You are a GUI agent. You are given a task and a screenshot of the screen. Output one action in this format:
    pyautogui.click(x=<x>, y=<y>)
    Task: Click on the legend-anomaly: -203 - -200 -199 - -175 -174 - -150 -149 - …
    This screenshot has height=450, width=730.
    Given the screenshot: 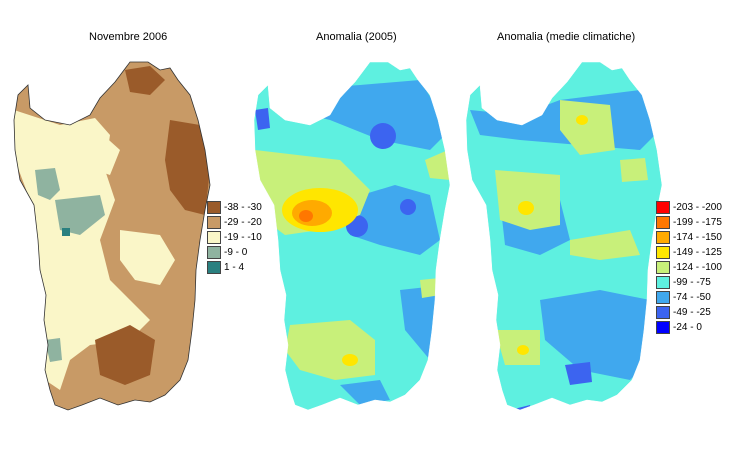 What is the action you would take?
    pyautogui.click(x=689, y=267)
    